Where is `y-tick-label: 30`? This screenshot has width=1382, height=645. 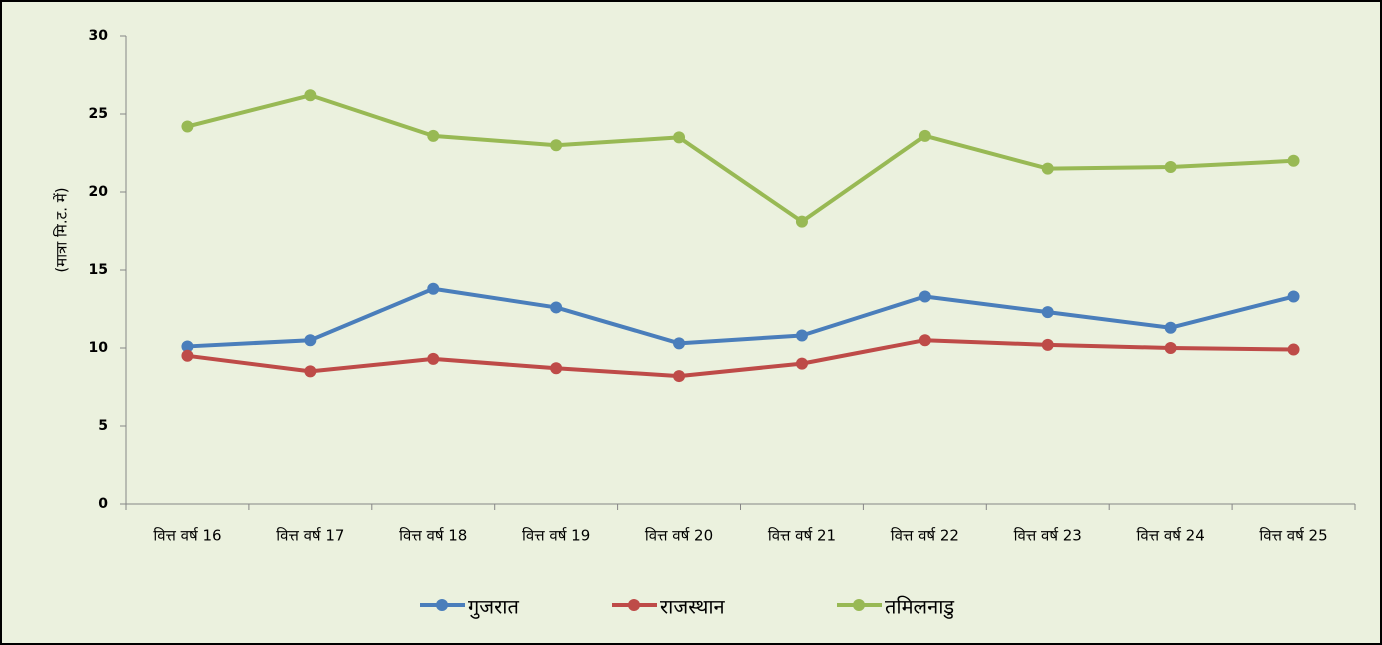 y-tick-label: 30 is located at coordinates (99, 36).